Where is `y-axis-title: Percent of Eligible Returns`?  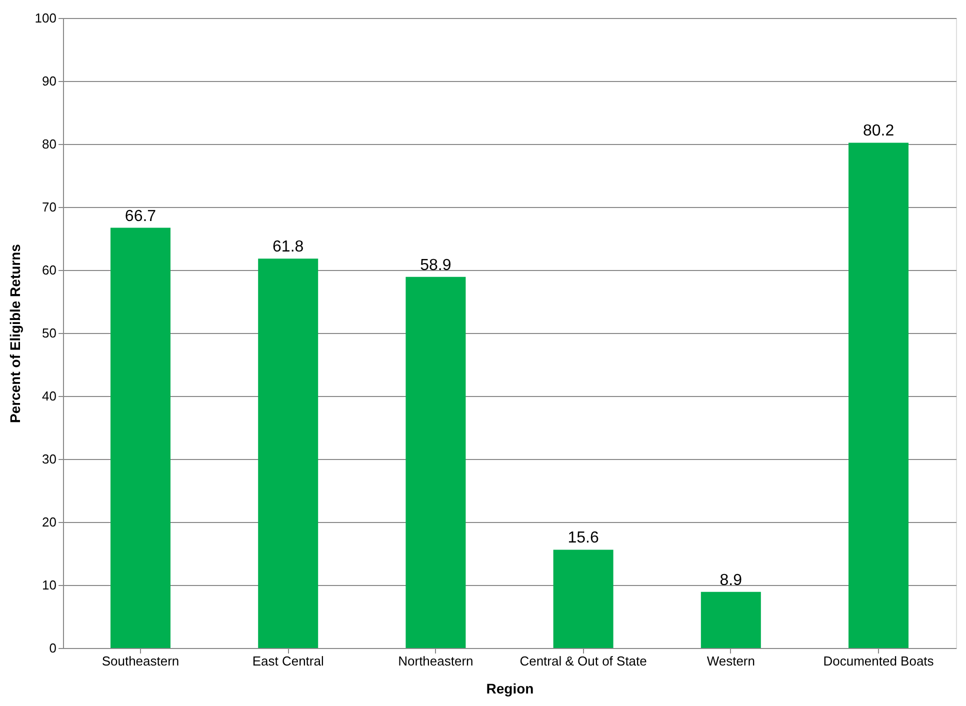
y-axis-title: Percent of Eligible Returns is located at coordinates (14, 333).